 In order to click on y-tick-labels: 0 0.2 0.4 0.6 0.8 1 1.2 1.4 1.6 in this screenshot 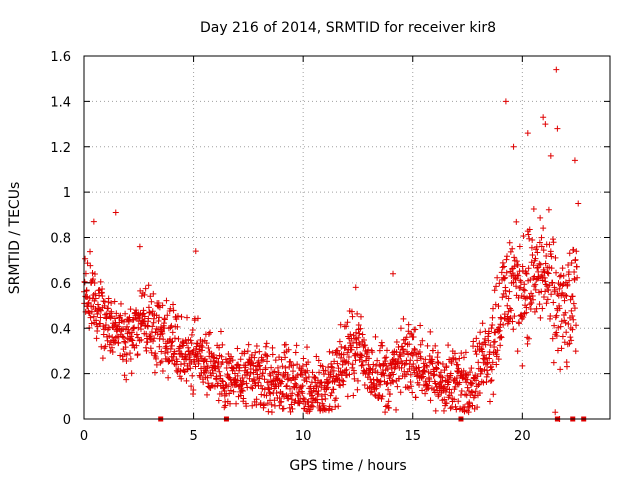, I will do `click(60, 239)`.